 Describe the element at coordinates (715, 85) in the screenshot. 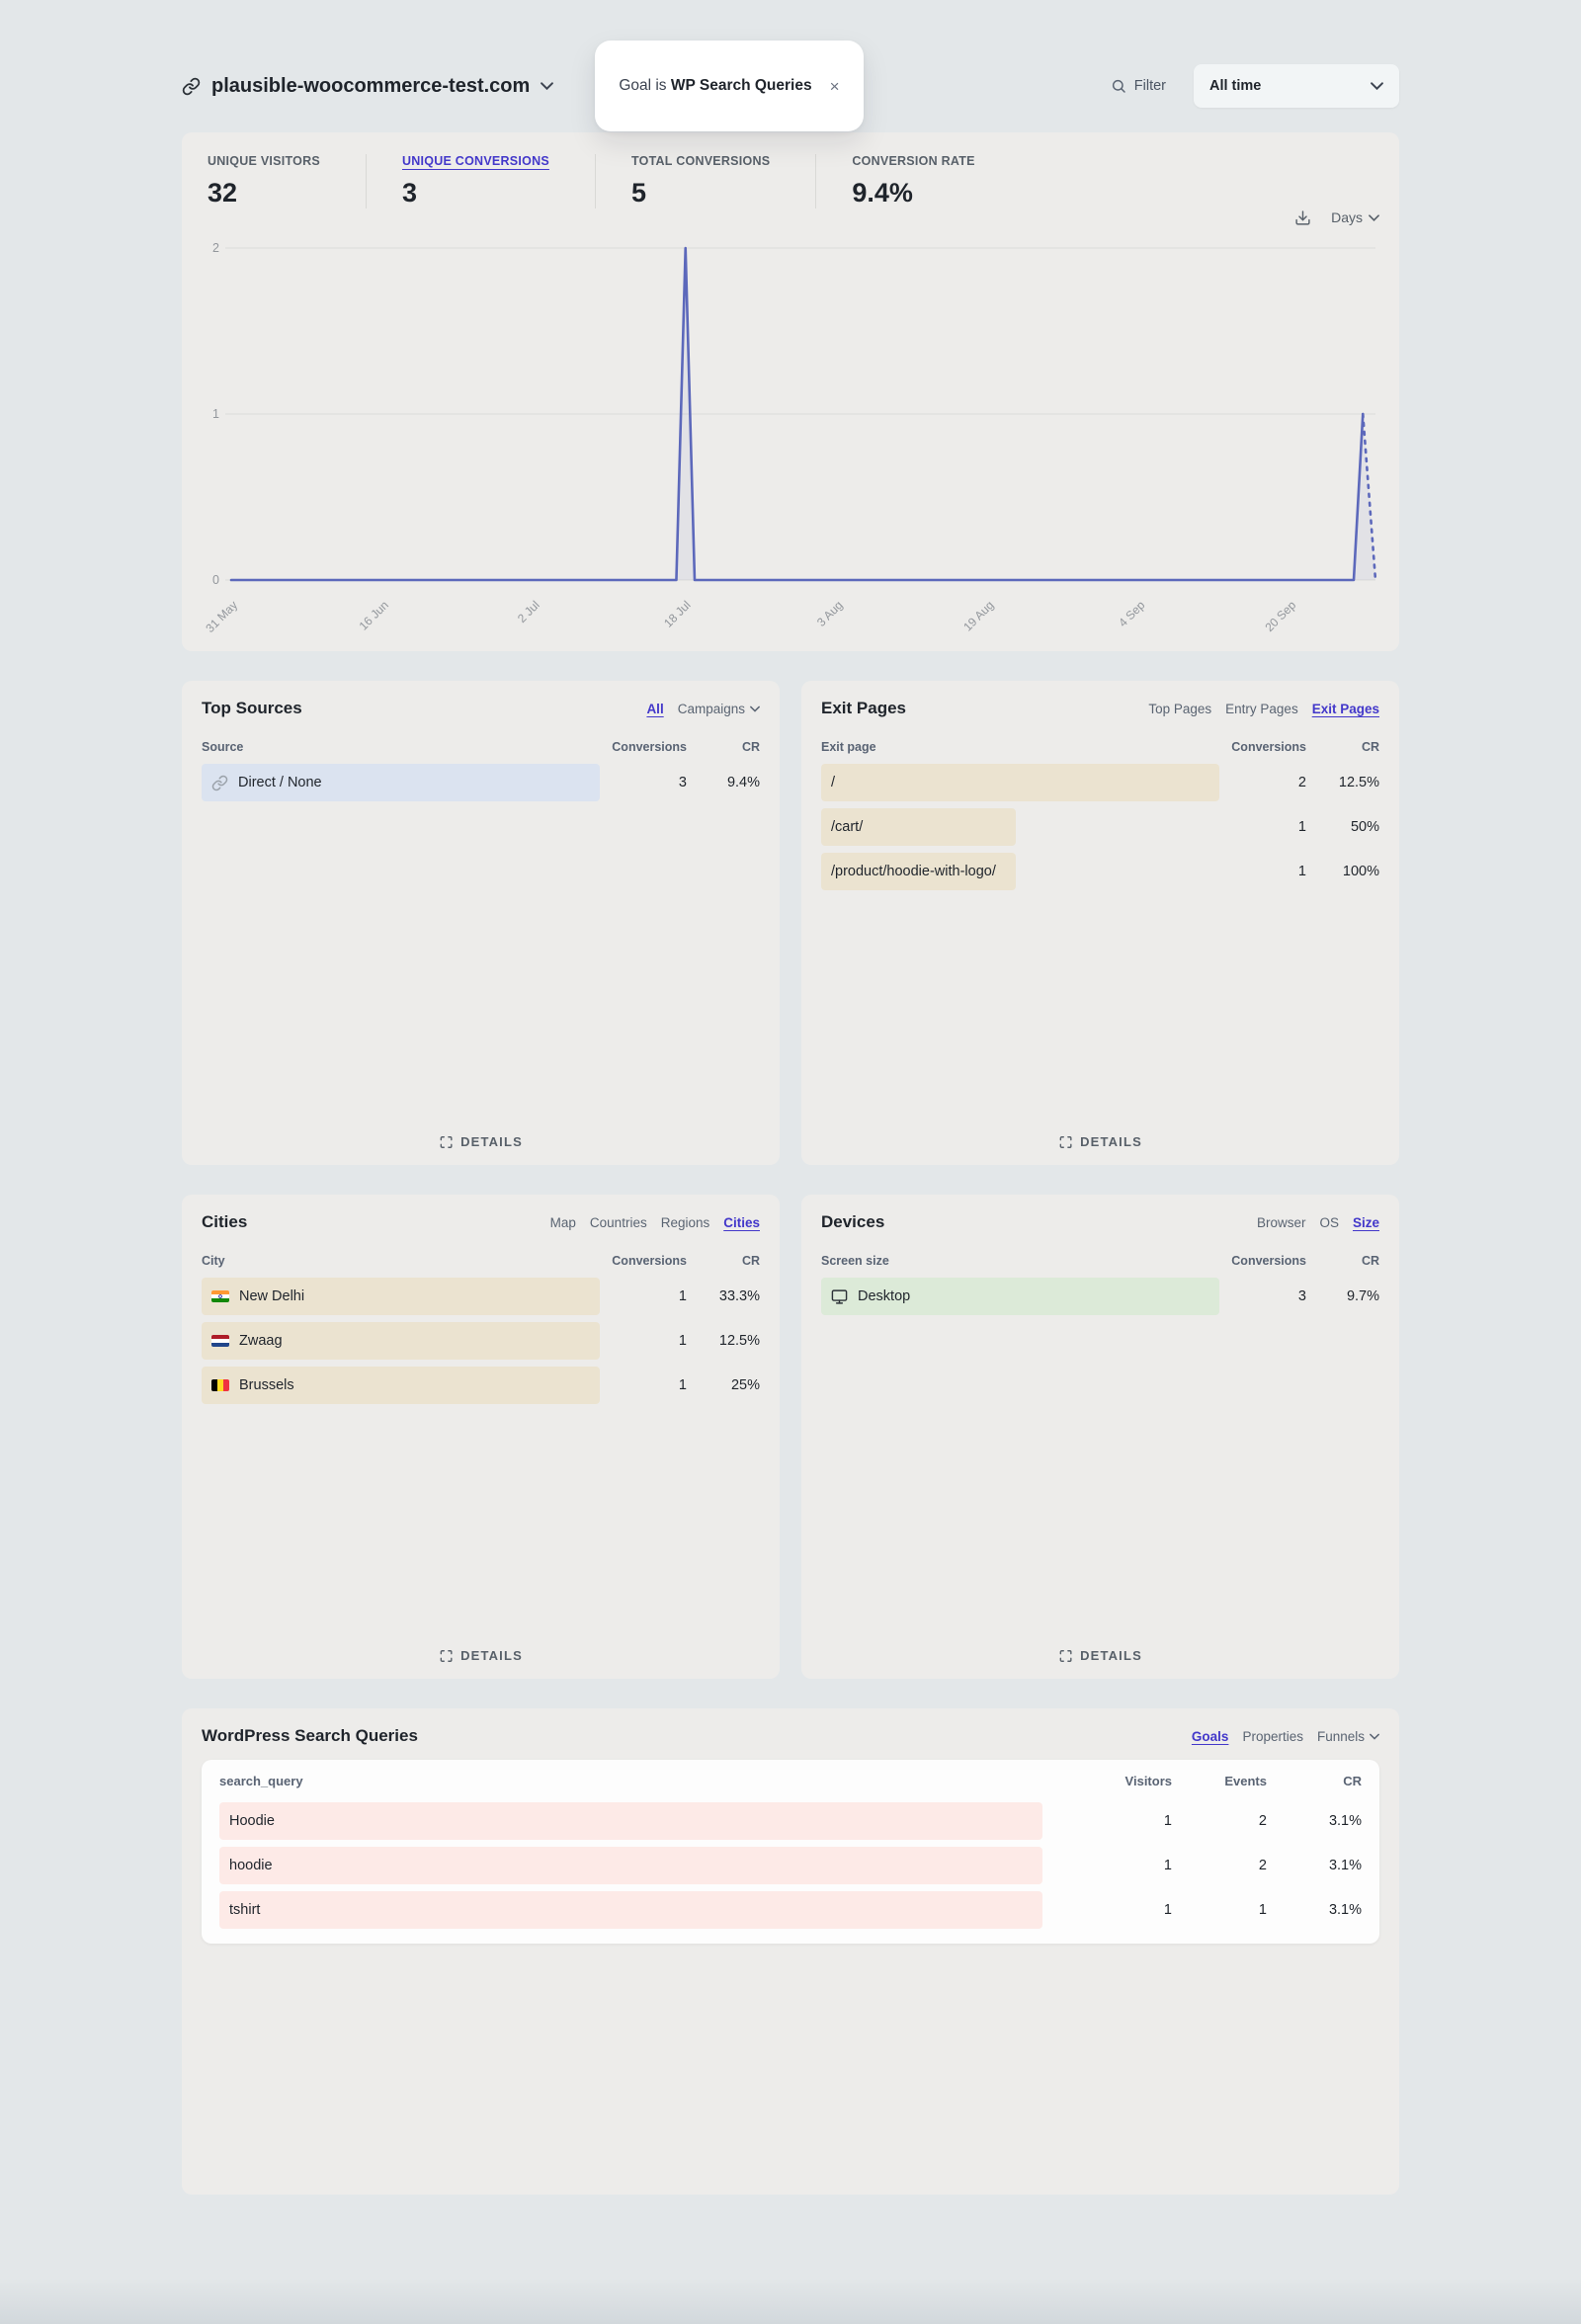

I see `goal-filter-text: Goal is WP Search Queries` at that location.